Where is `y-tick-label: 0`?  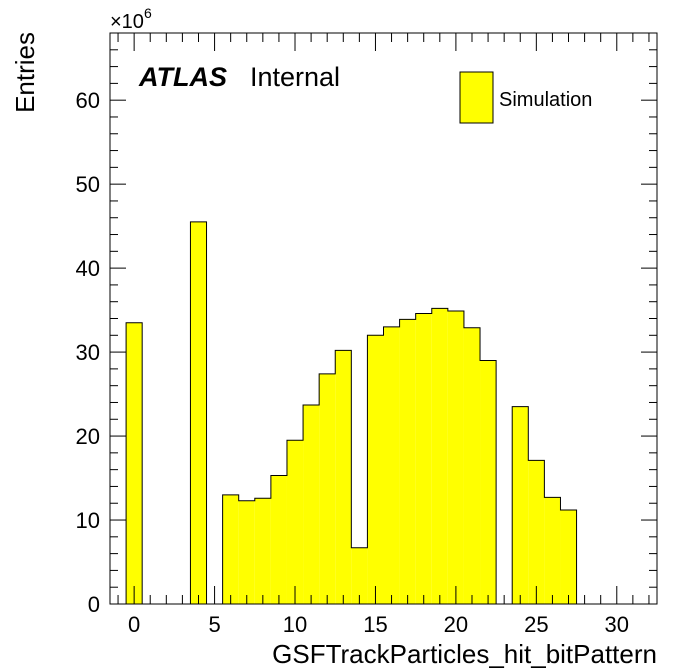
y-tick-label: 0 is located at coordinates (94, 604).